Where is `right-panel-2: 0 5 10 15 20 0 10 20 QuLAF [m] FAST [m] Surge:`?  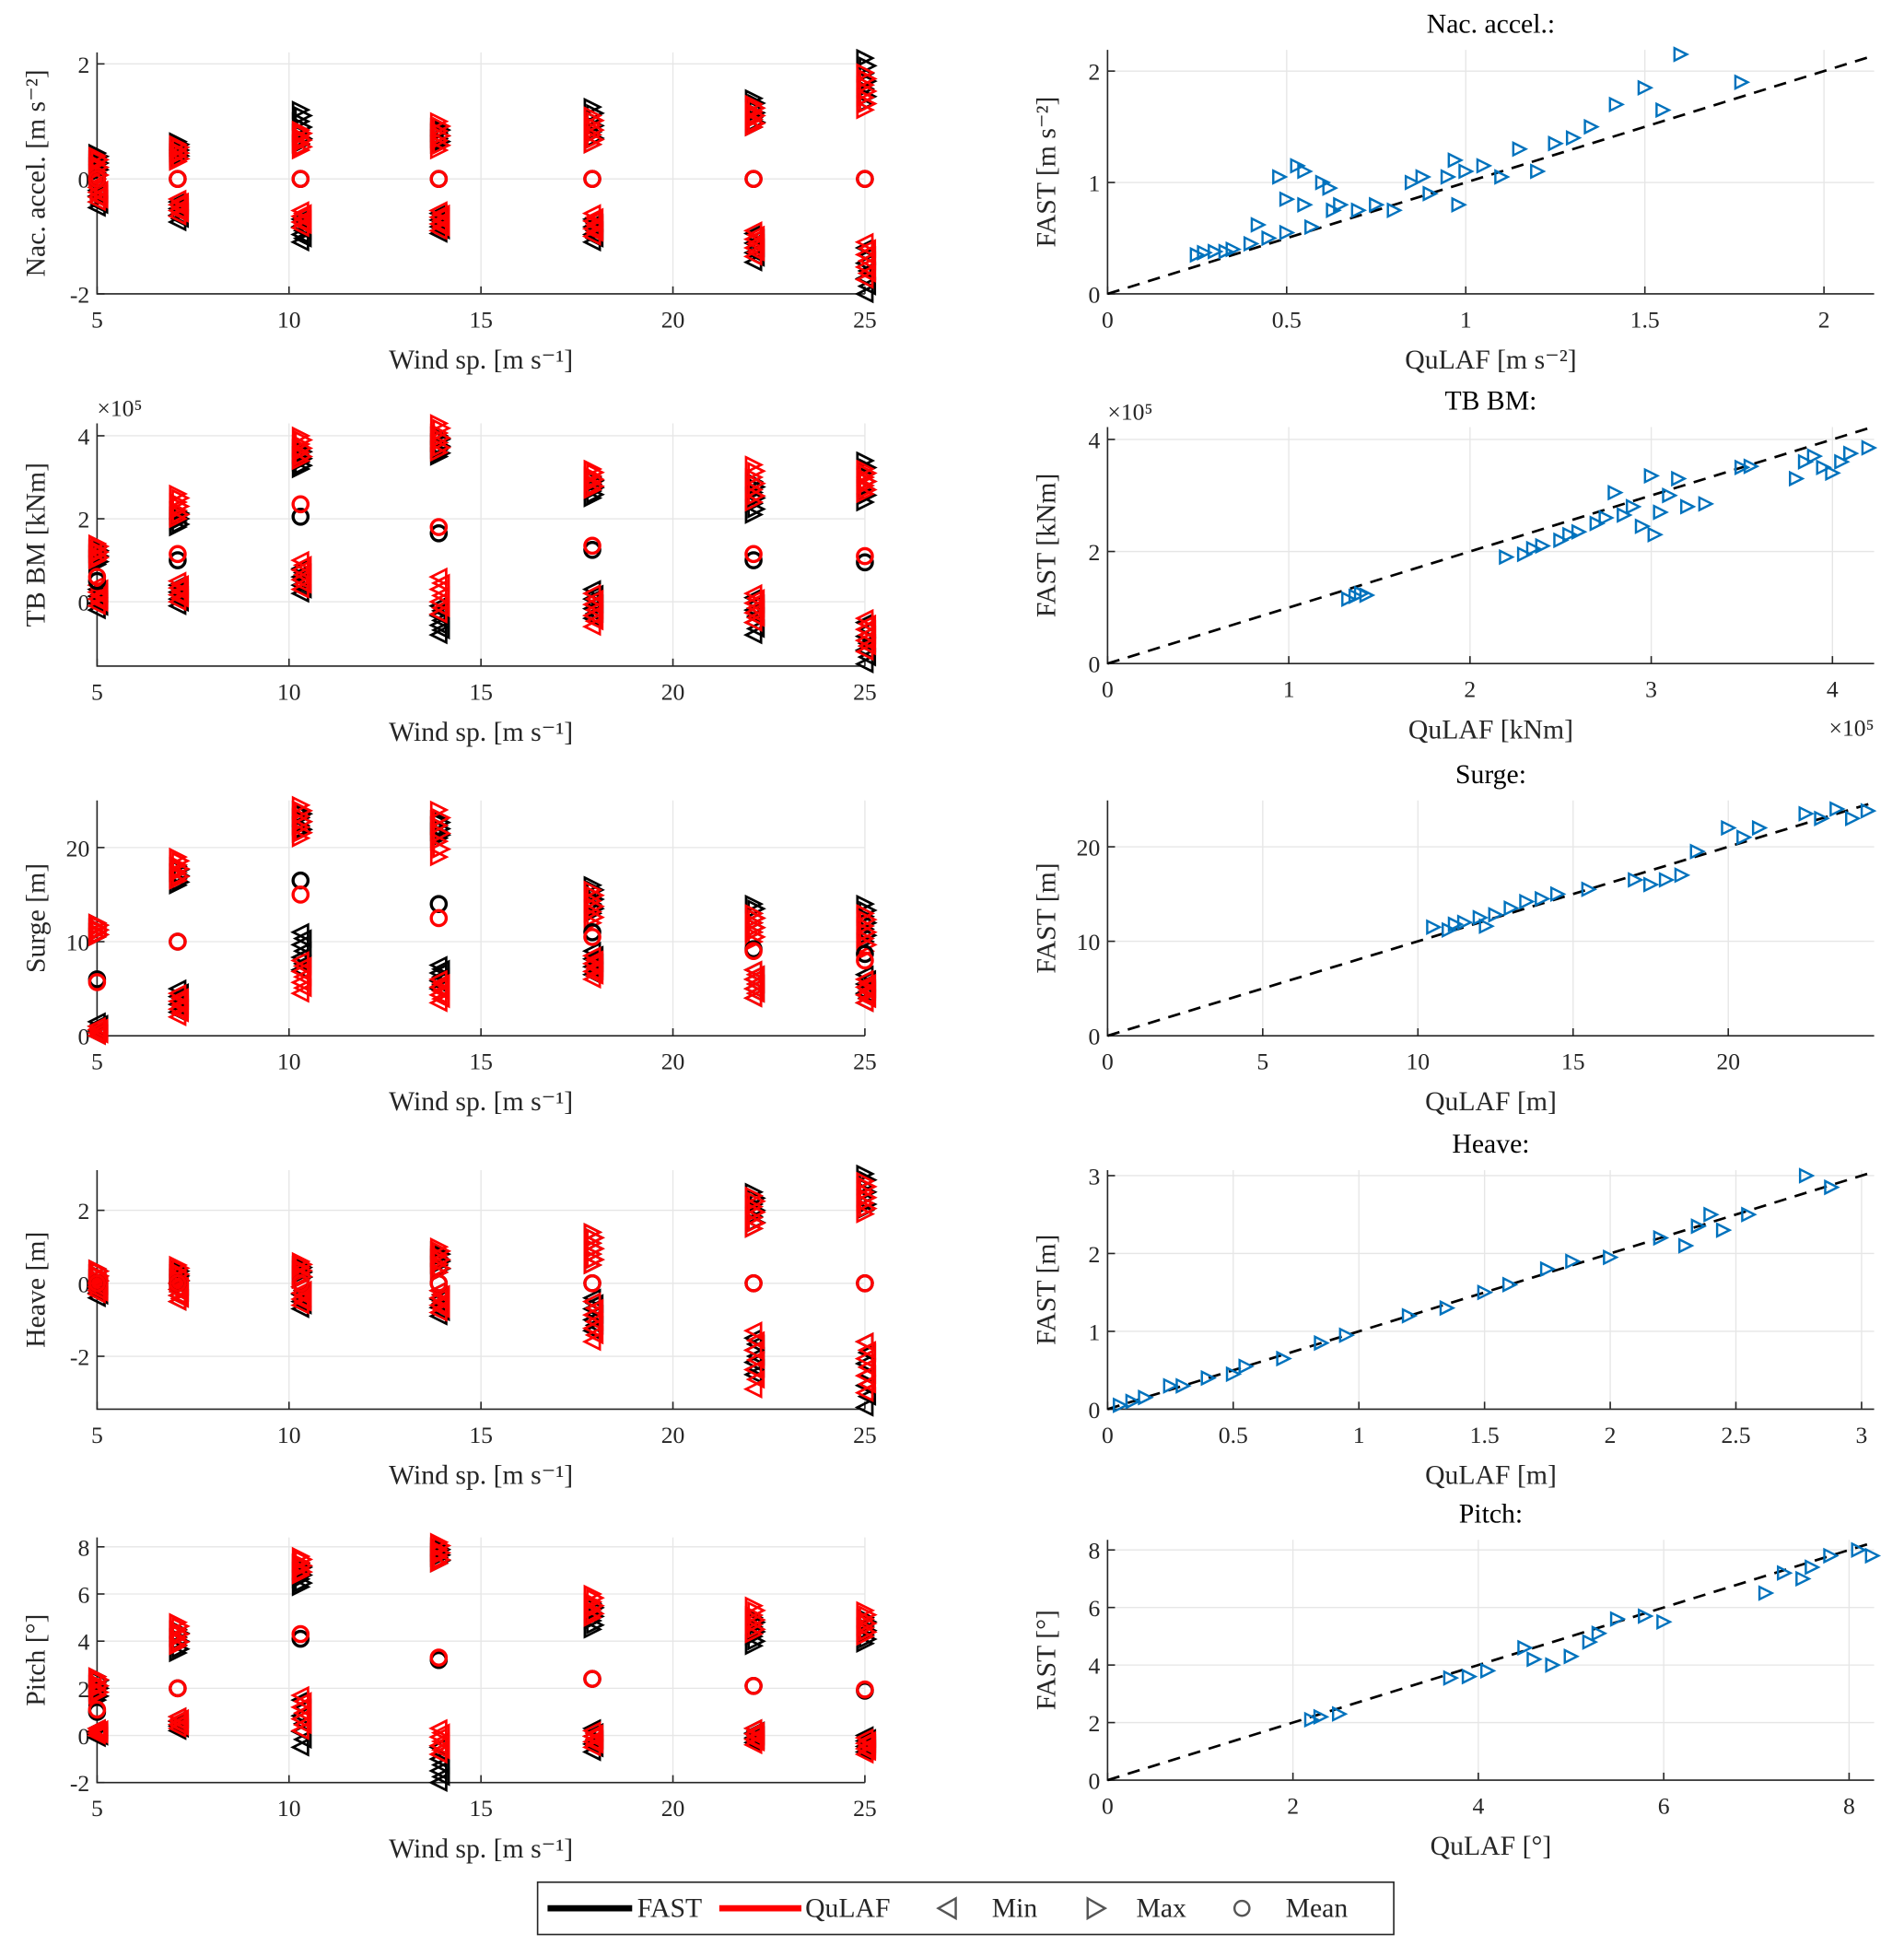 right-panel-2: 0 5 10 15 20 0 10 20 QuLAF [m] FAST [m] Surge: is located at coordinates (1455, 939).